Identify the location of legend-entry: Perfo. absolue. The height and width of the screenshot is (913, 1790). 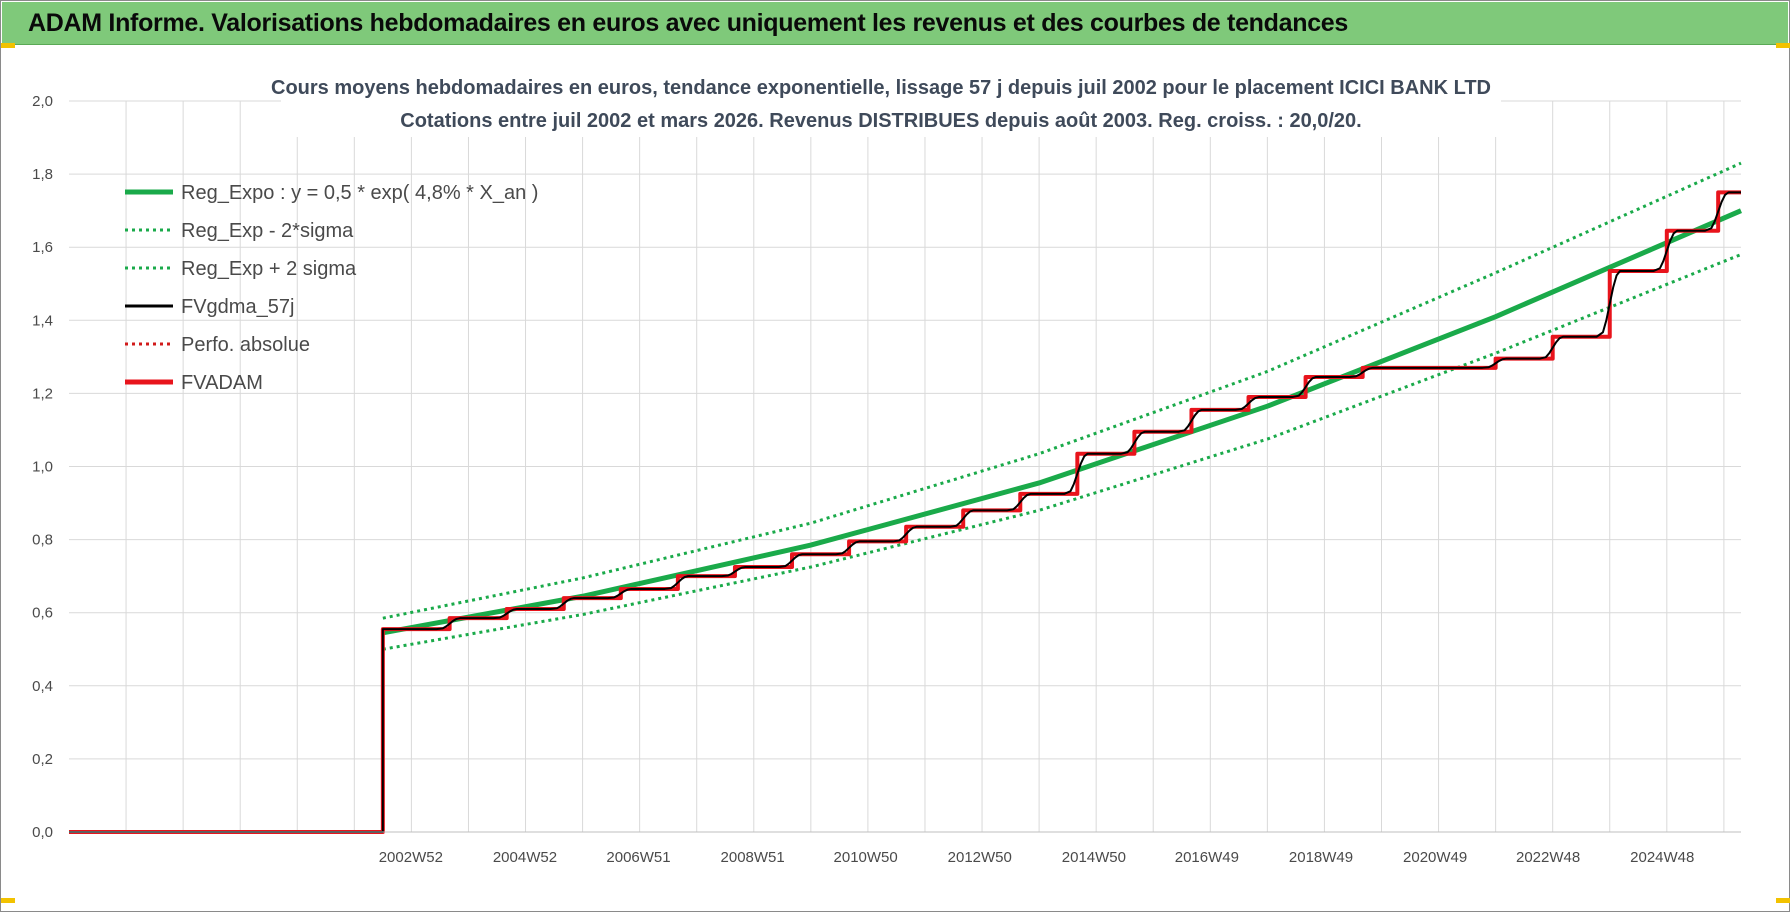
(245, 345).